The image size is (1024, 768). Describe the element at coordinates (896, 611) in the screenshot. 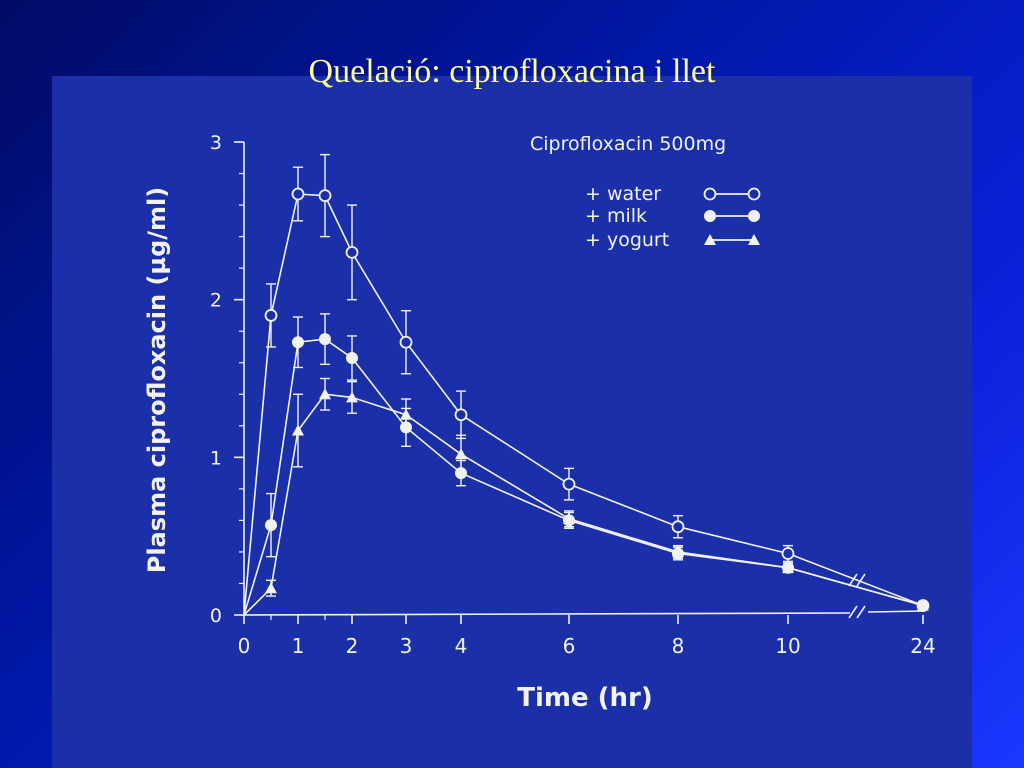

I see `x-axis-line-right` at that location.